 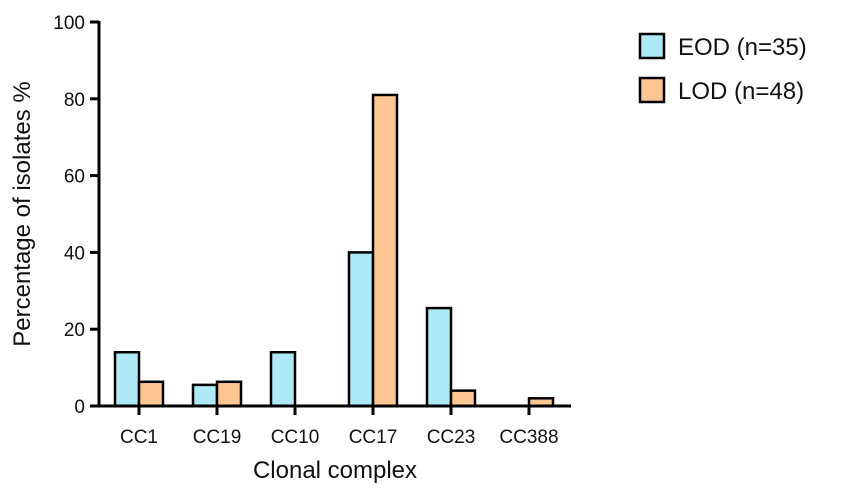 I want to click on y-ticks-group: 0 20 40 60 80 100, so click(x=76, y=215).